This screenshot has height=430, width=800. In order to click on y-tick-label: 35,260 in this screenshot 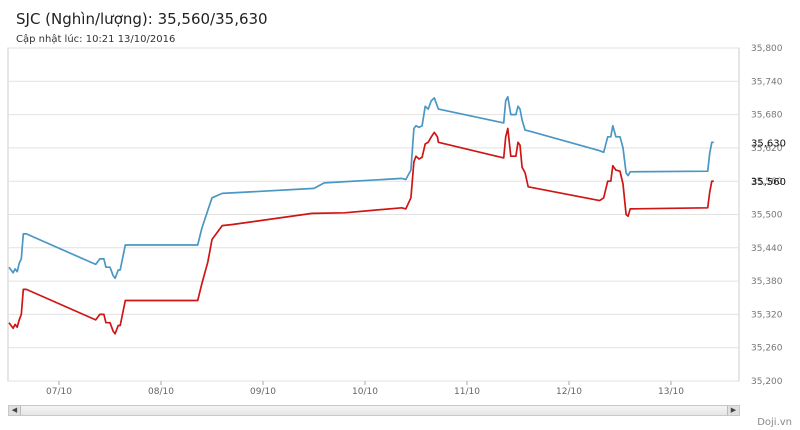, I will do `click(767, 349)`.